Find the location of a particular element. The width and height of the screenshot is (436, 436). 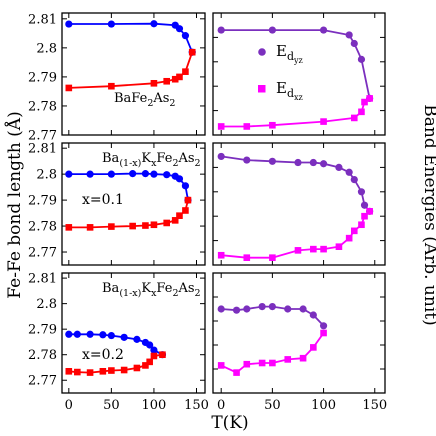

compound-formula: Ba(1-x)KxFe2As2 is located at coordinates (151, 160).